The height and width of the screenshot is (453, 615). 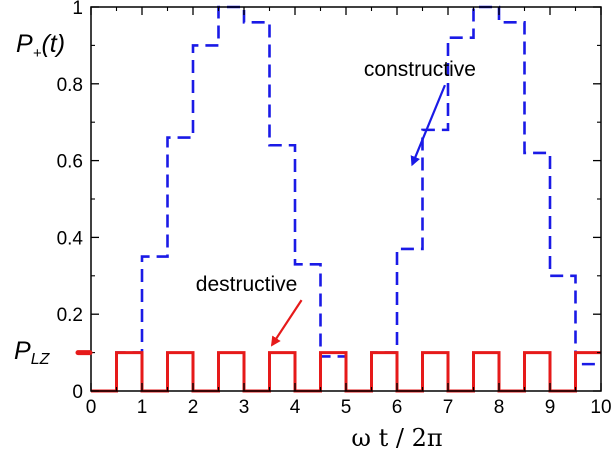 I want to click on y-tick-label: 0.8, so click(x=70, y=85).